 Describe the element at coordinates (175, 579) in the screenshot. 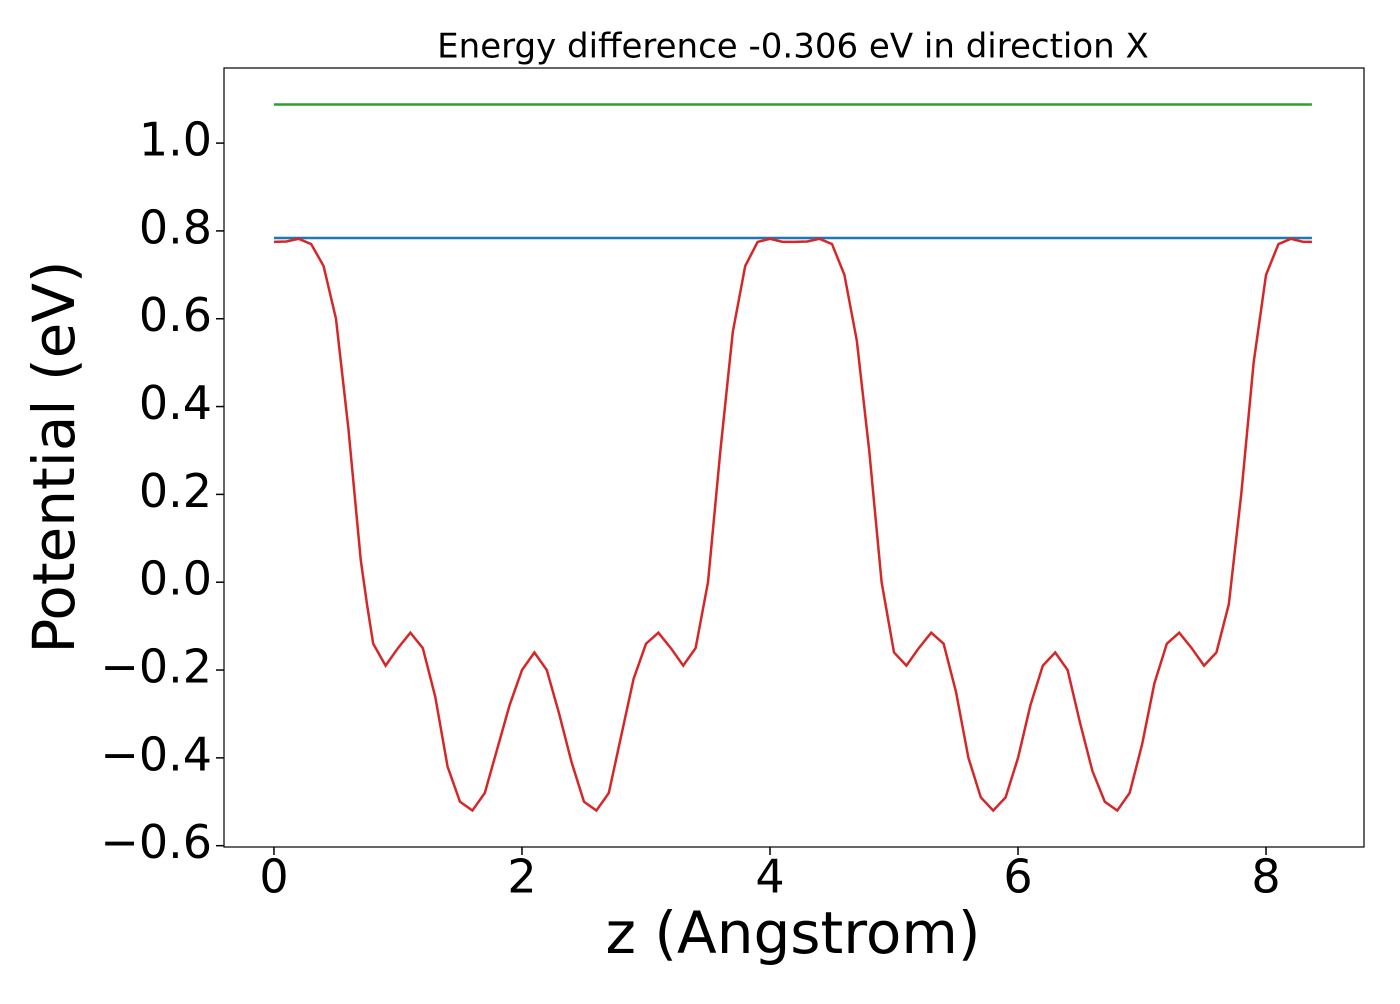

I see `y-tick-label: 0.0` at that location.